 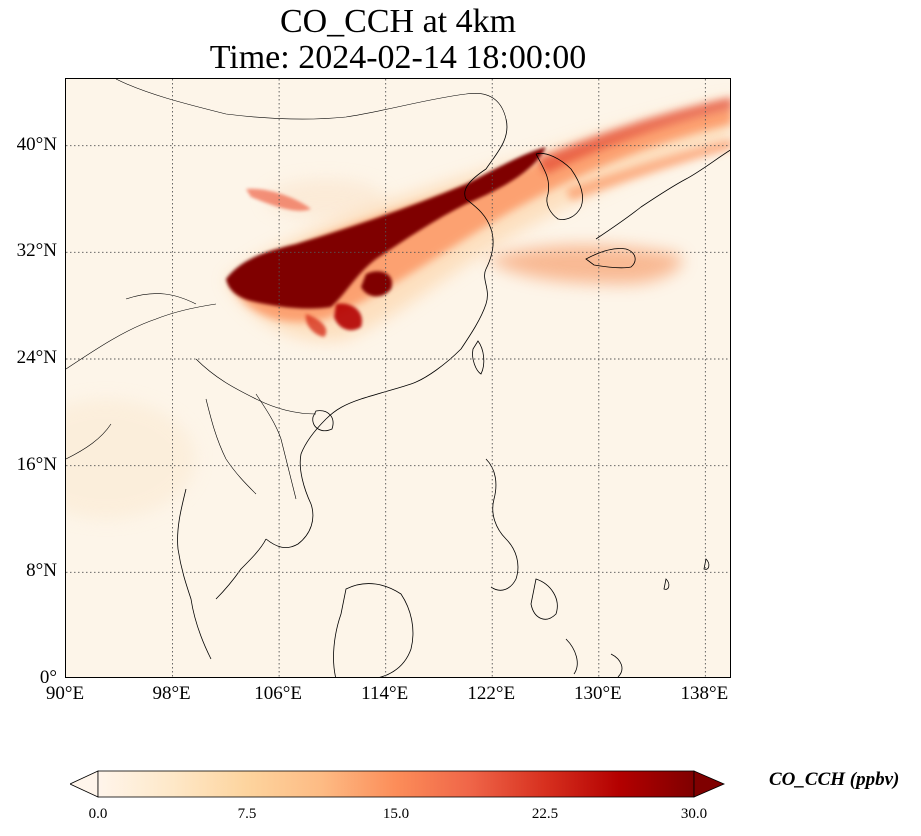 I want to click on lon-tick-label: 130°E, so click(x=597, y=693).